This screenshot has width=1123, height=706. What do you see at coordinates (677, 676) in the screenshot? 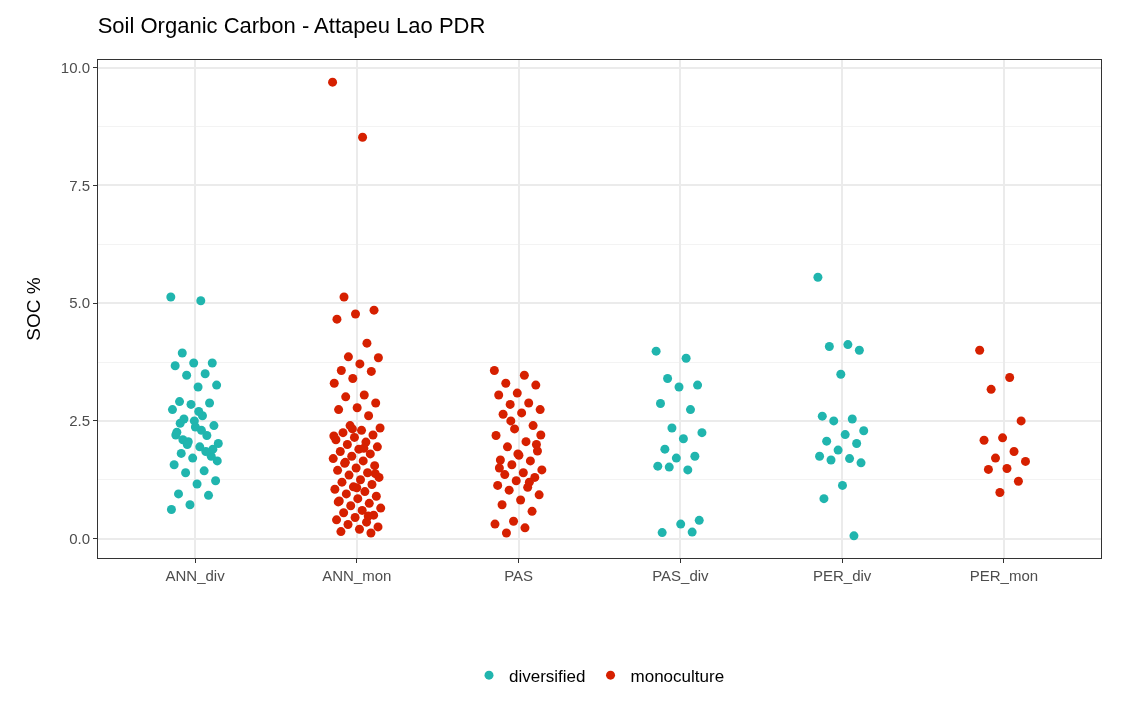
I see `legend-label: monoculture` at bounding box center [677, 676].